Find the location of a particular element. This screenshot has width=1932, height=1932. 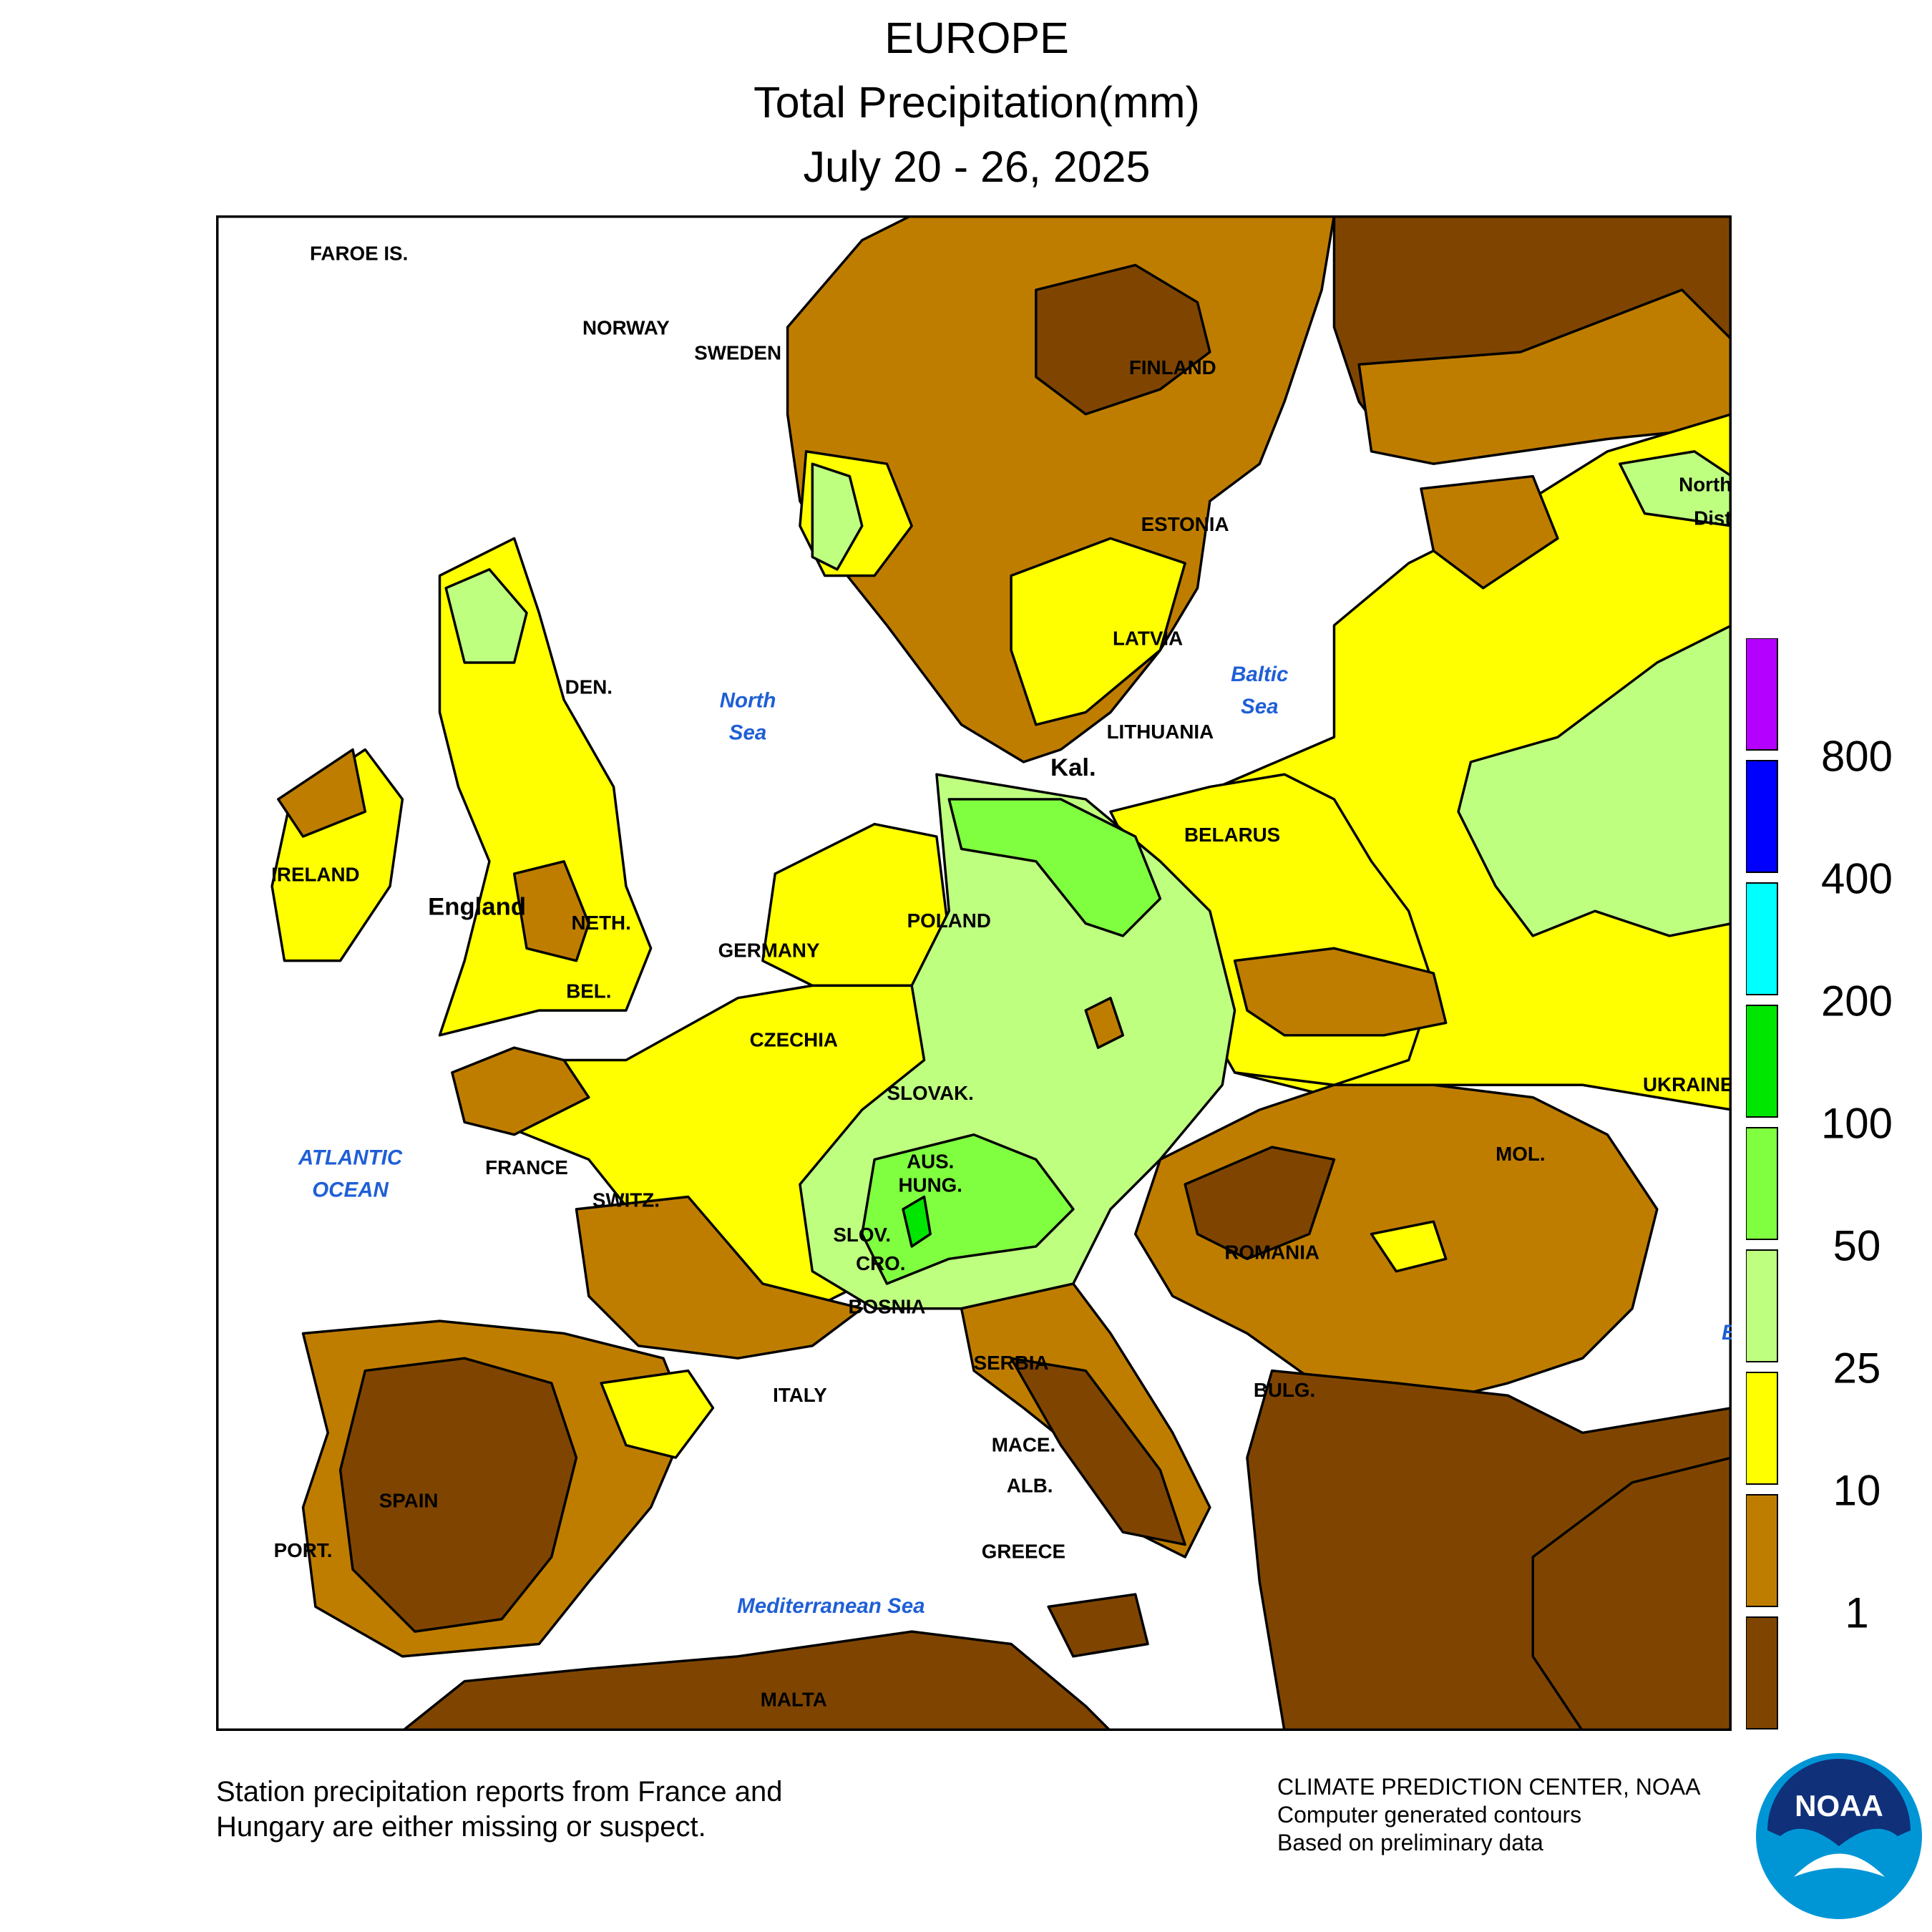

country-label-belarus: BELARUS is located at coordinates (1232, 835).